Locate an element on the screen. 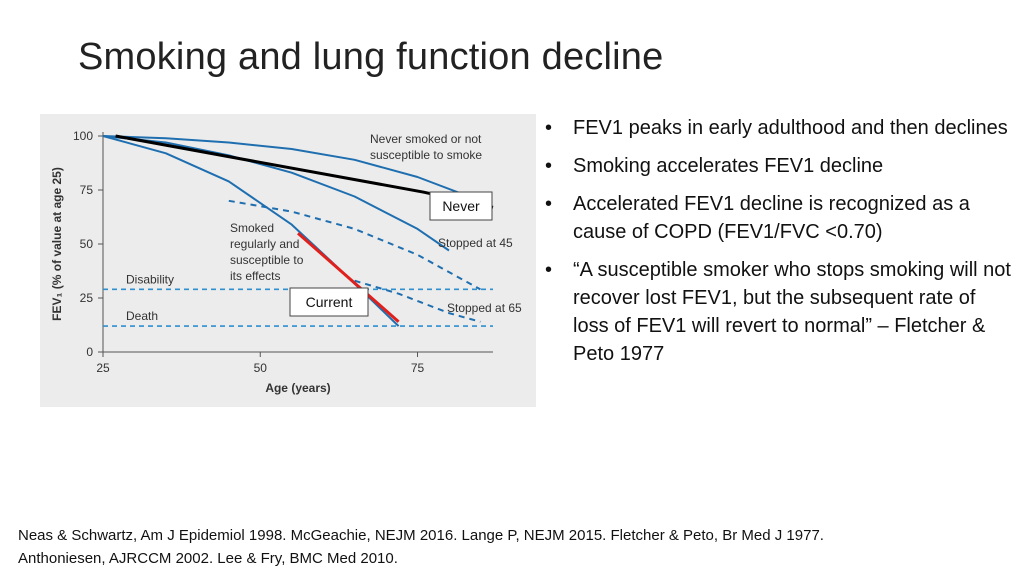 Image resolution: width=1024 pixels, height=576 pixels. overlay-line is located at coordinates (348, 277).